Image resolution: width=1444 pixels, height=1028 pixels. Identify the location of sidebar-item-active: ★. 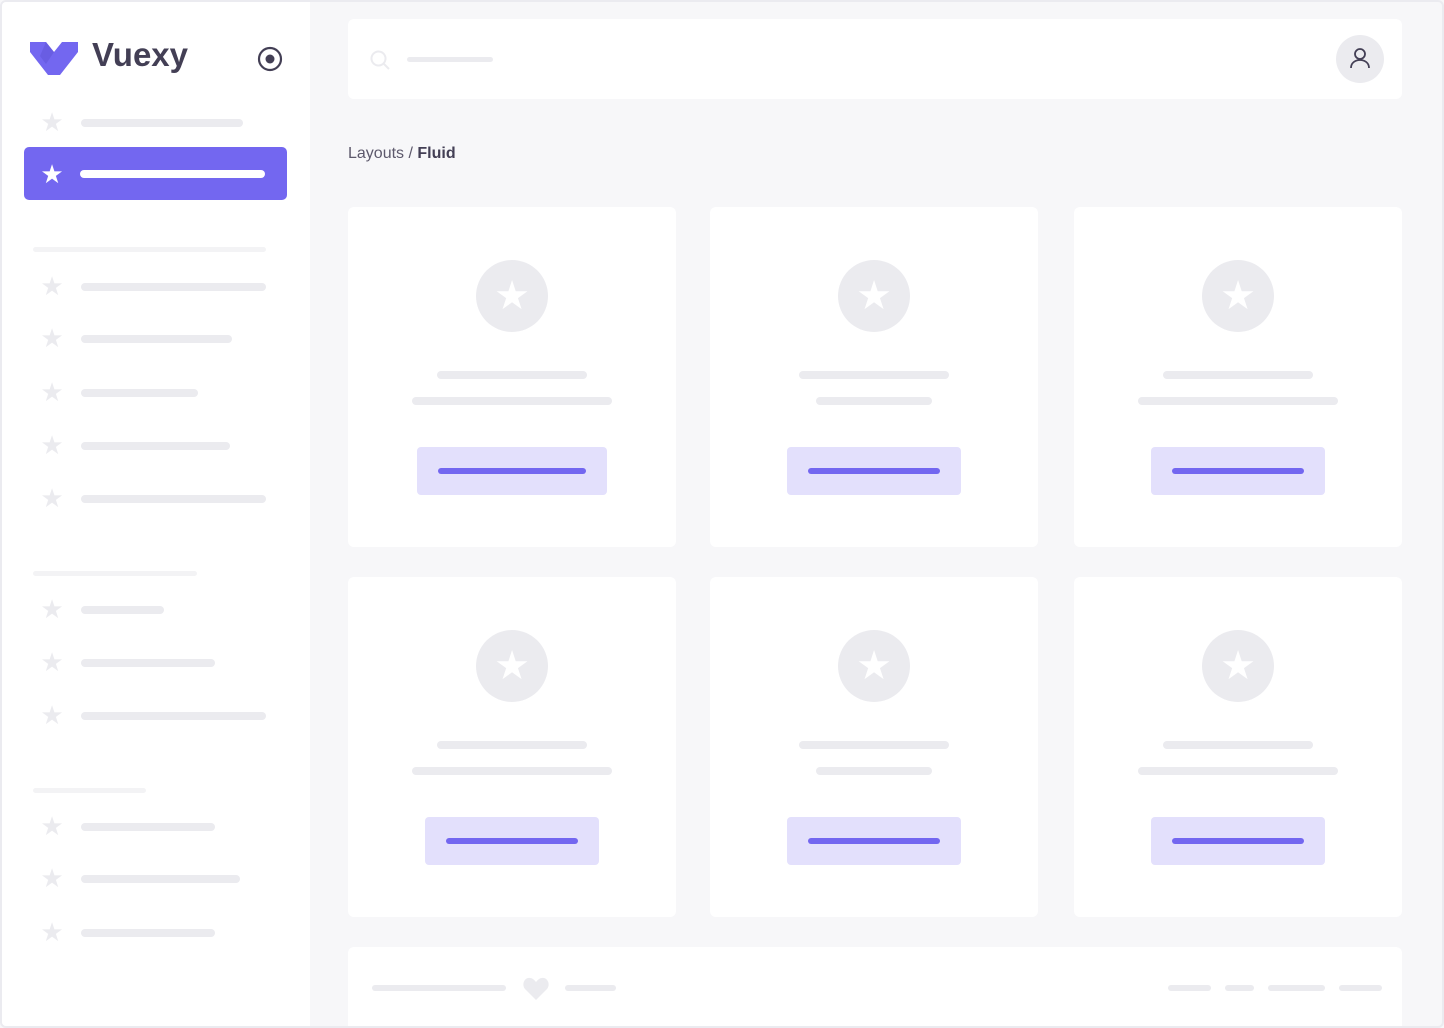
(155, 173).